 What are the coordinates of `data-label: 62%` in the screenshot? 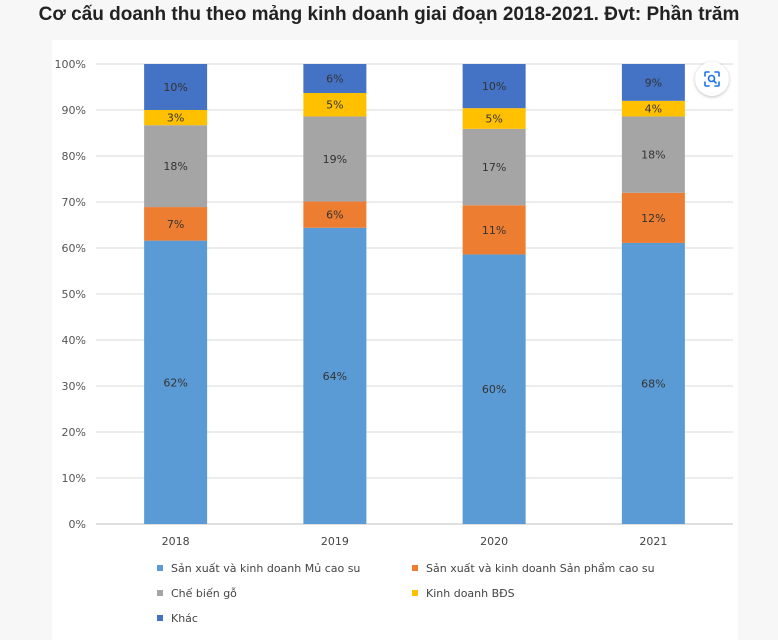 It's located at (175, 382).